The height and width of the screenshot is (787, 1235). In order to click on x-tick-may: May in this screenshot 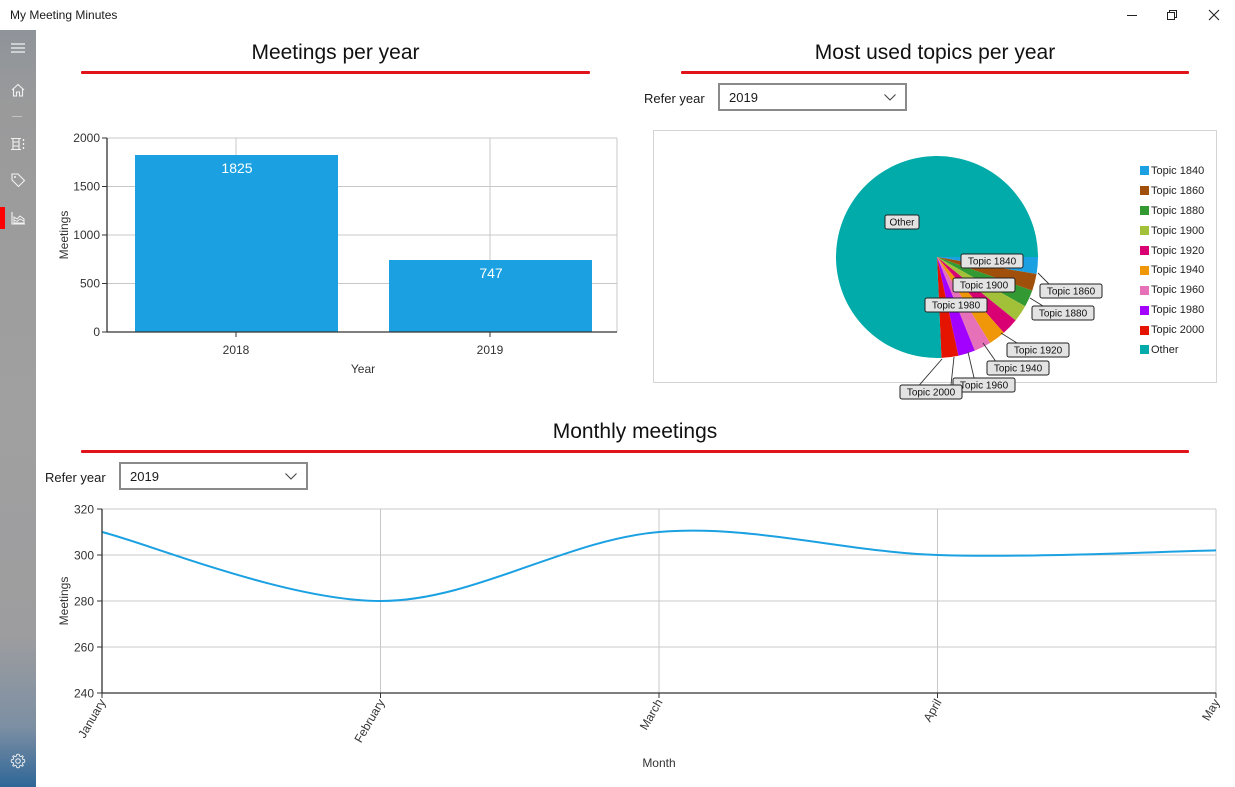, I will do `click(1210, 710)`.